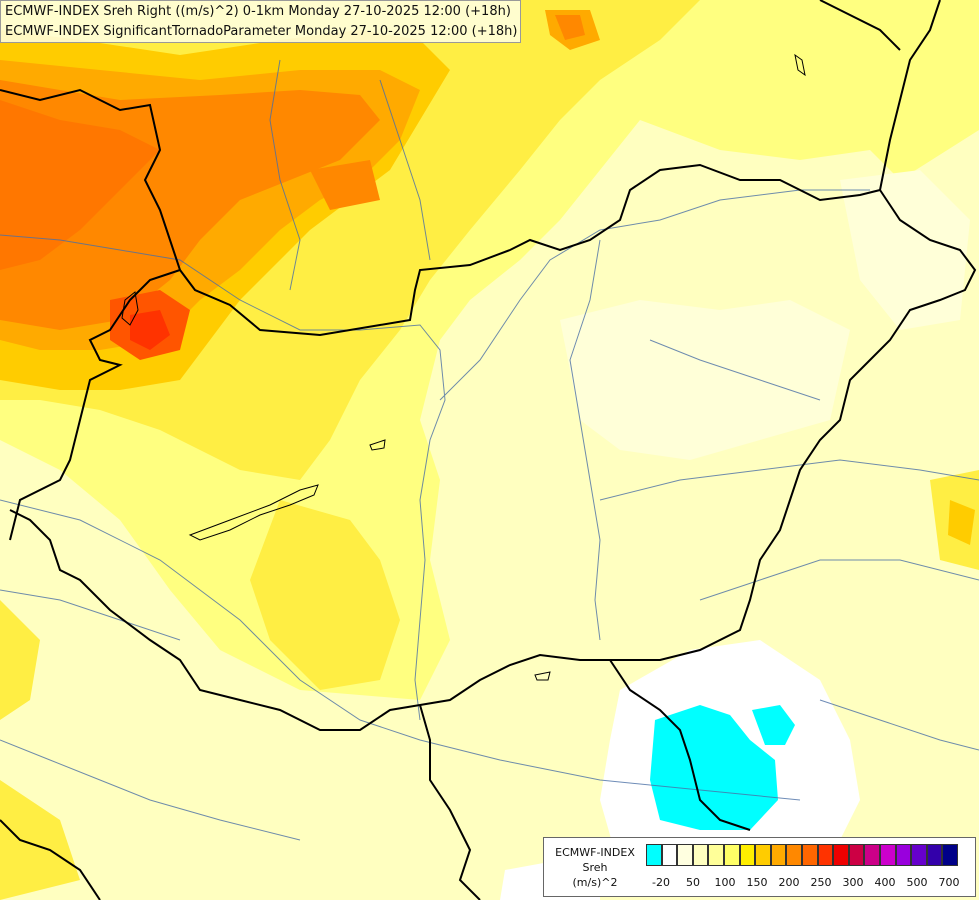 The width and height of the screenshot is (979, 900). I want to click on legend-swatches, so click(802, 855).